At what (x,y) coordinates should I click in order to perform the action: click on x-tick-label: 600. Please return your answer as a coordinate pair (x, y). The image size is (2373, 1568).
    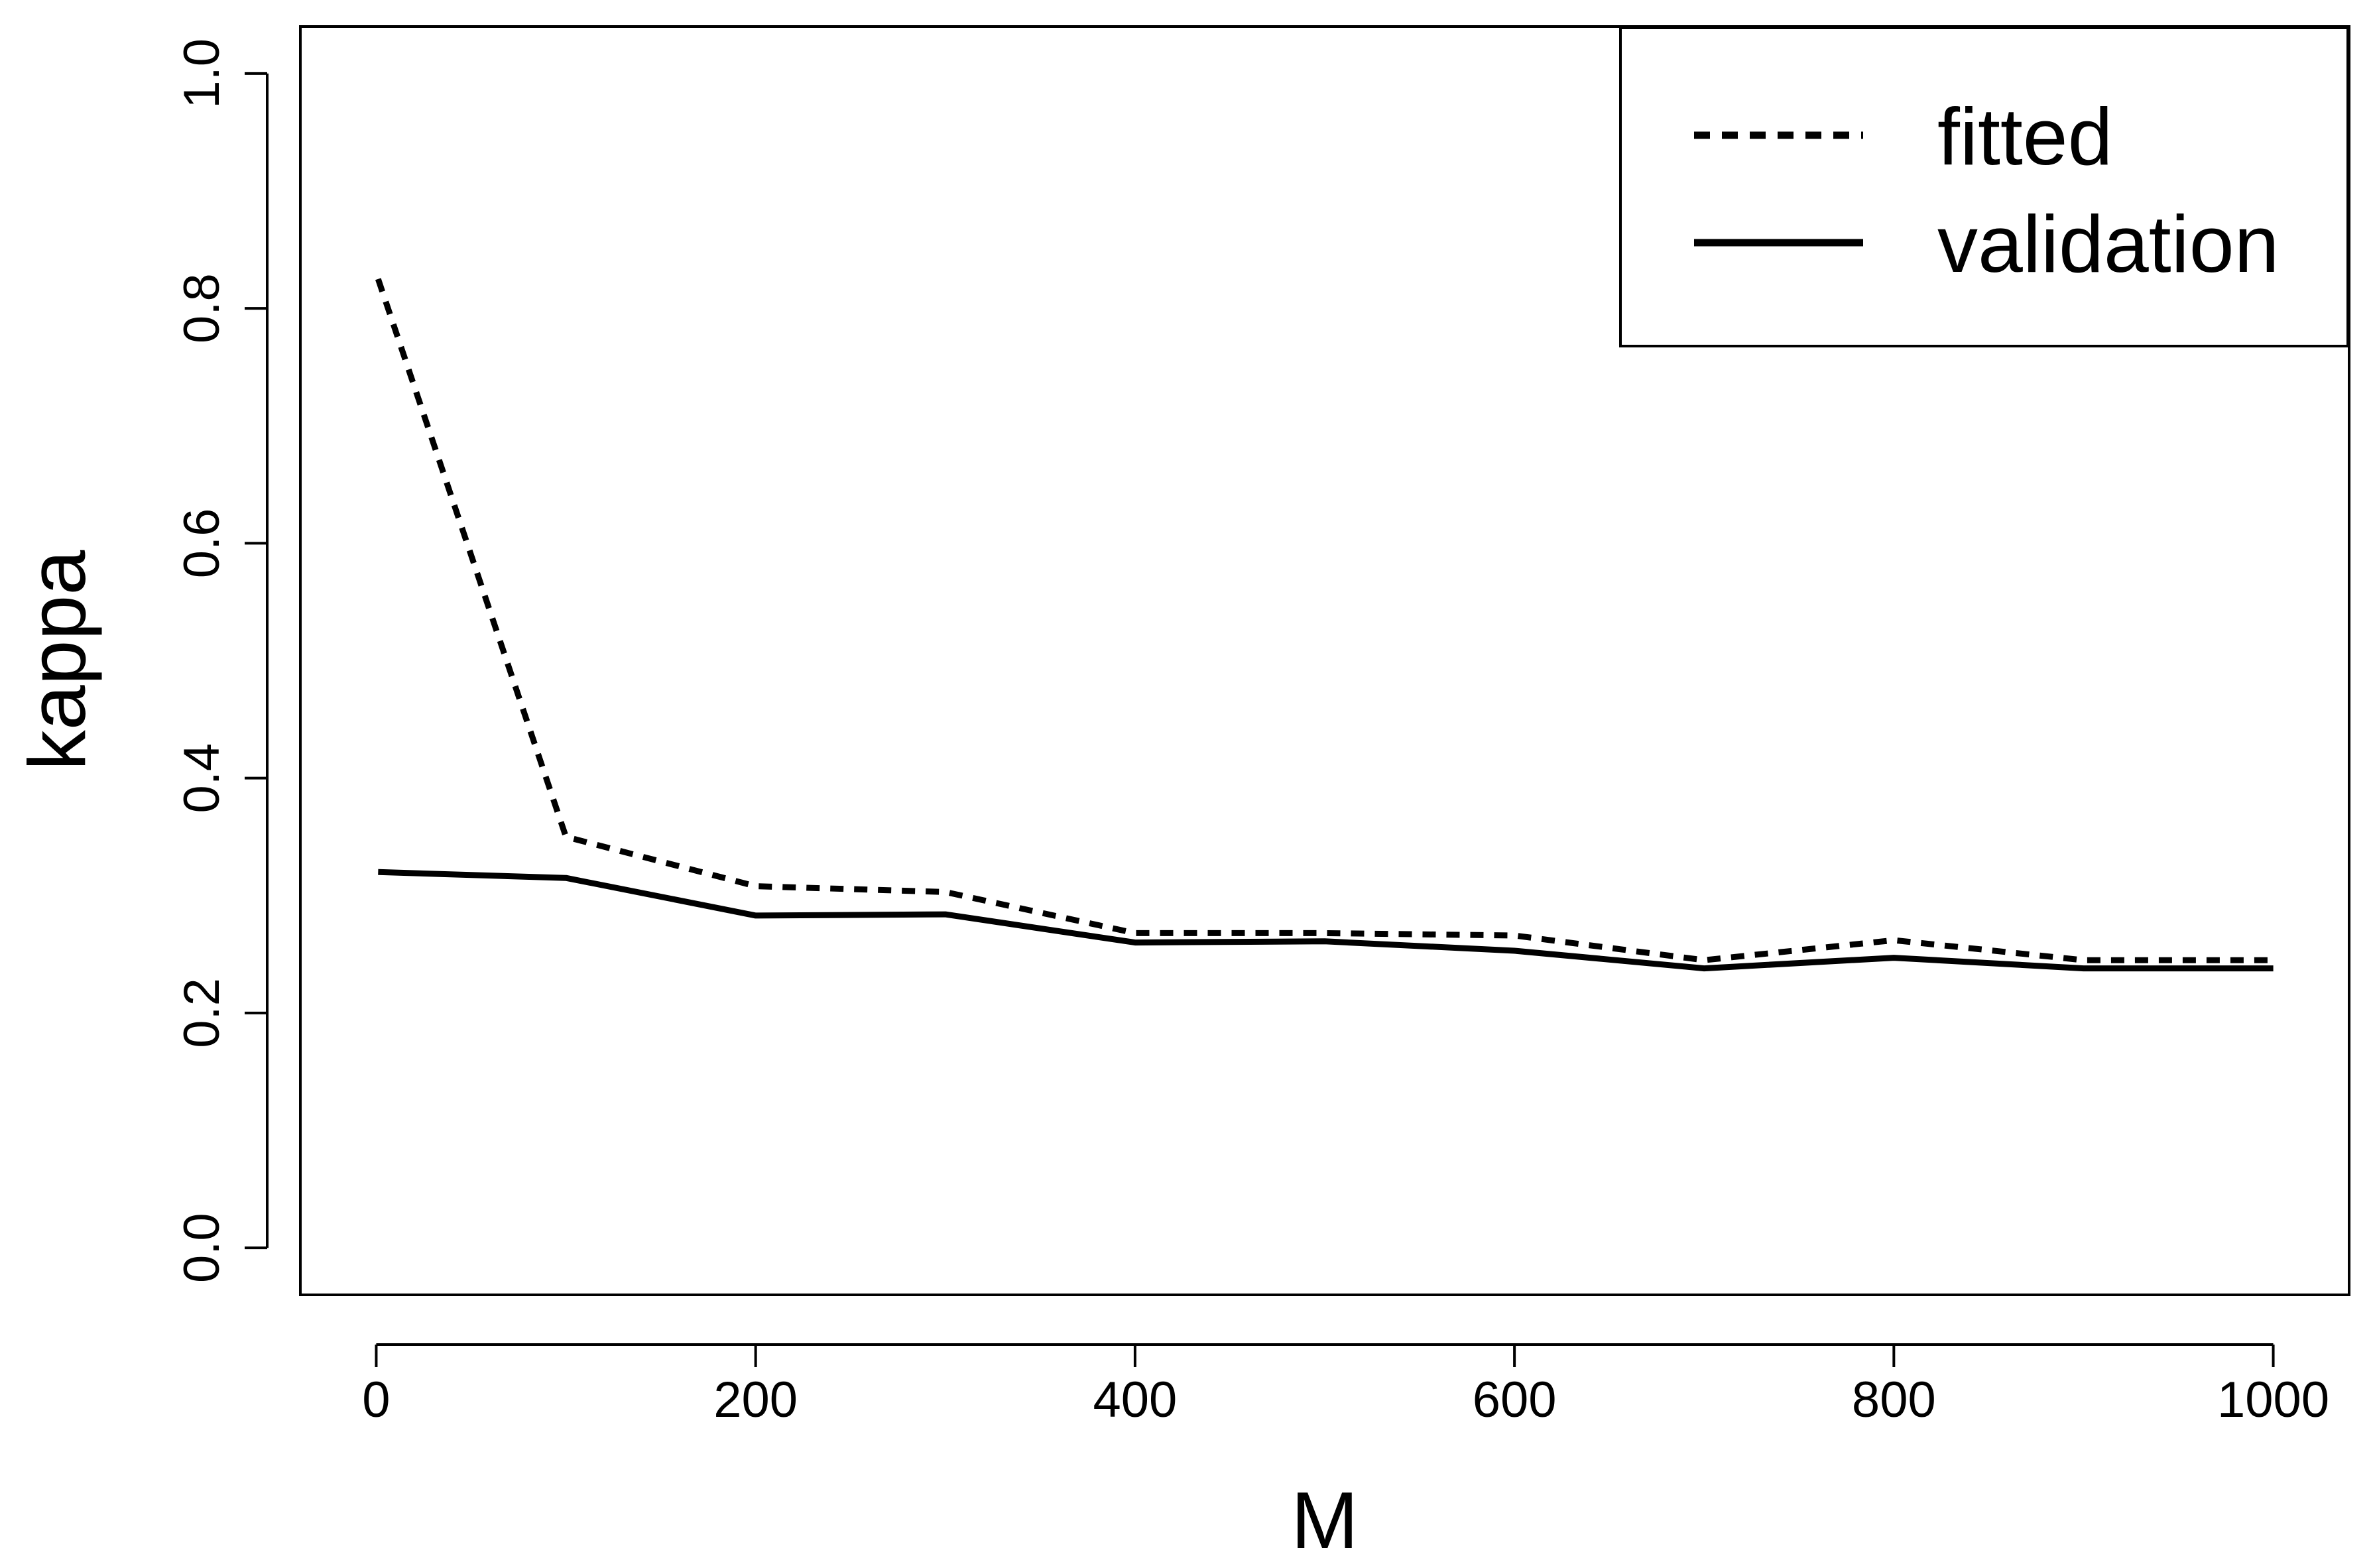
    Looking at the image, I should click on (1515, 1400).